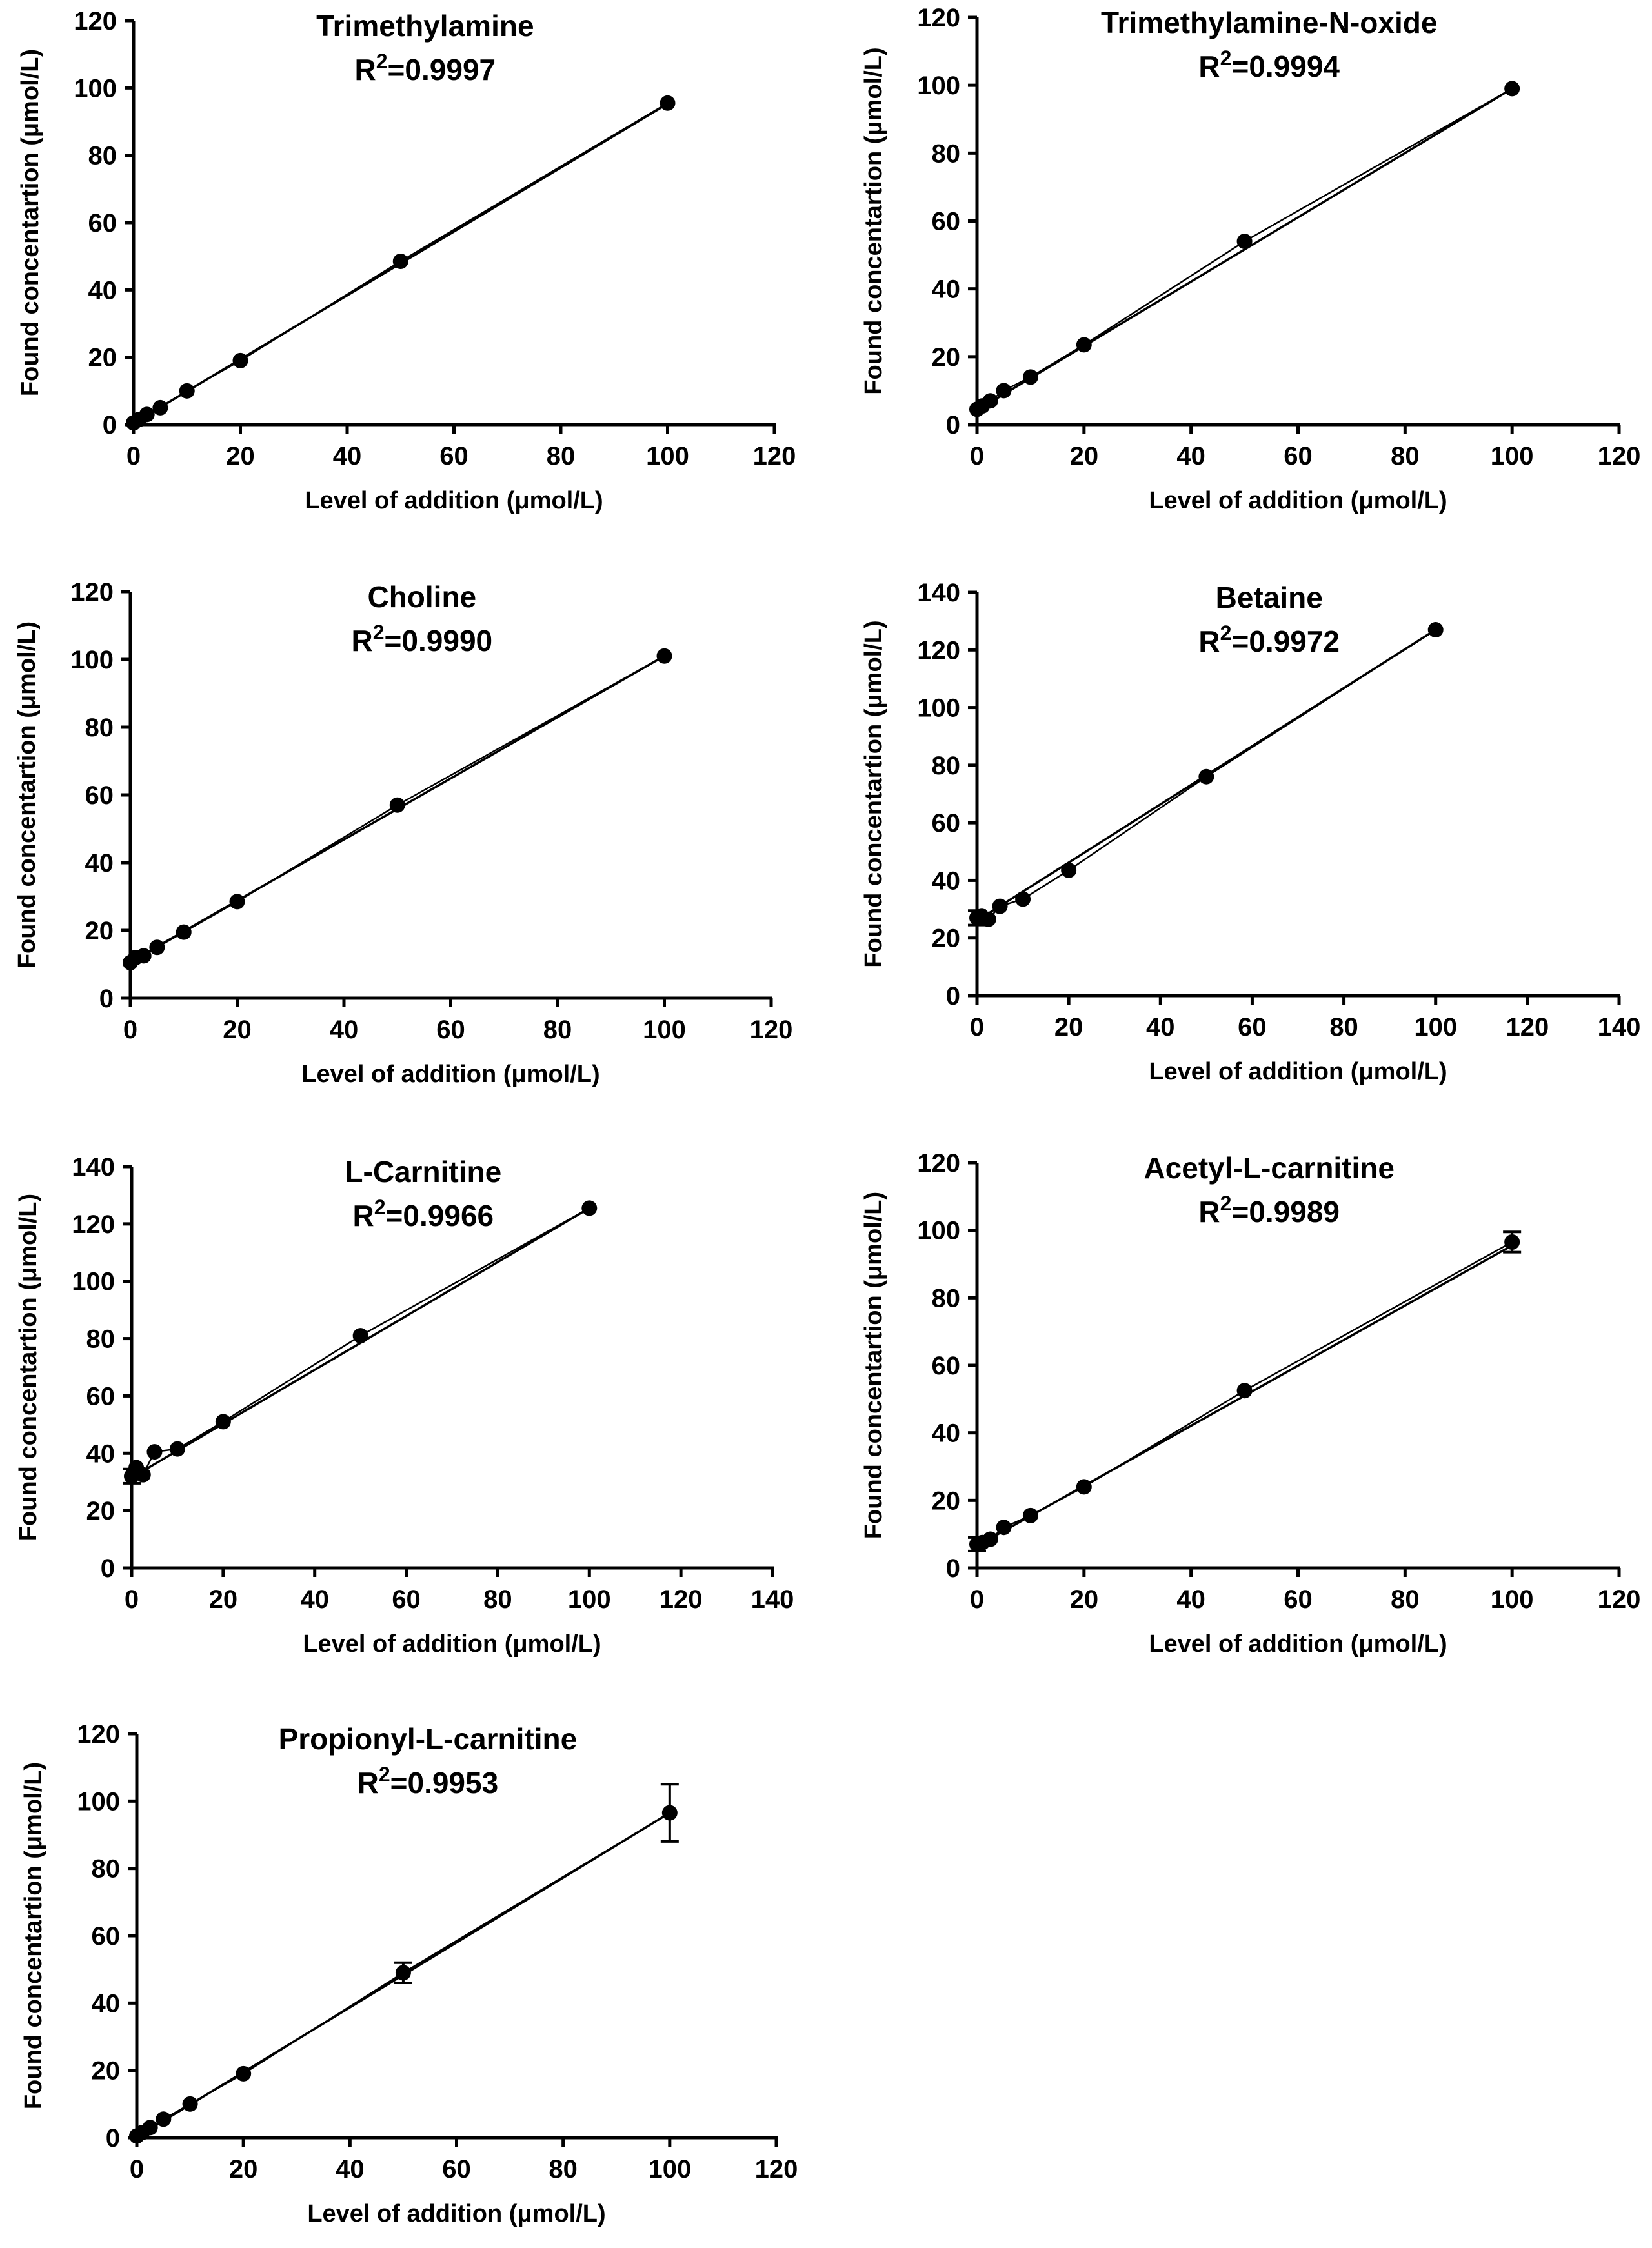 This screenshot has width=1652, height=2248. What do you see at coordinates (1269, 23) in the screenshot?
I see `chart-title: Trimethylamine-N-oxide` at bounding box center [1269, 23].